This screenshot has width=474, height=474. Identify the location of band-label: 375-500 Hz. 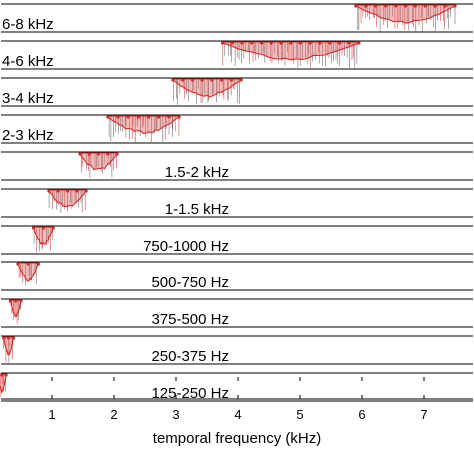
(190, 319).